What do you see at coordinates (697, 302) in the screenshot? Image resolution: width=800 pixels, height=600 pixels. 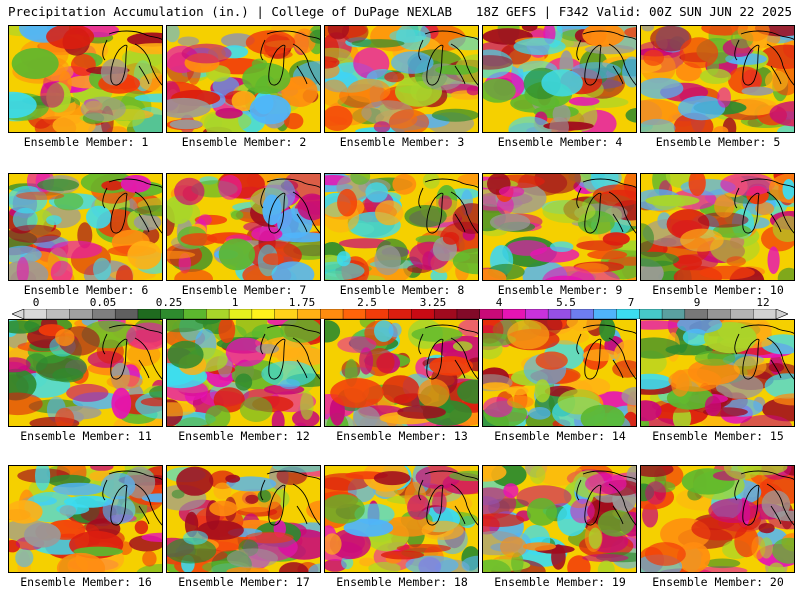 I see `colorbar-tick-label: 9` at bounding box center [697, 302].